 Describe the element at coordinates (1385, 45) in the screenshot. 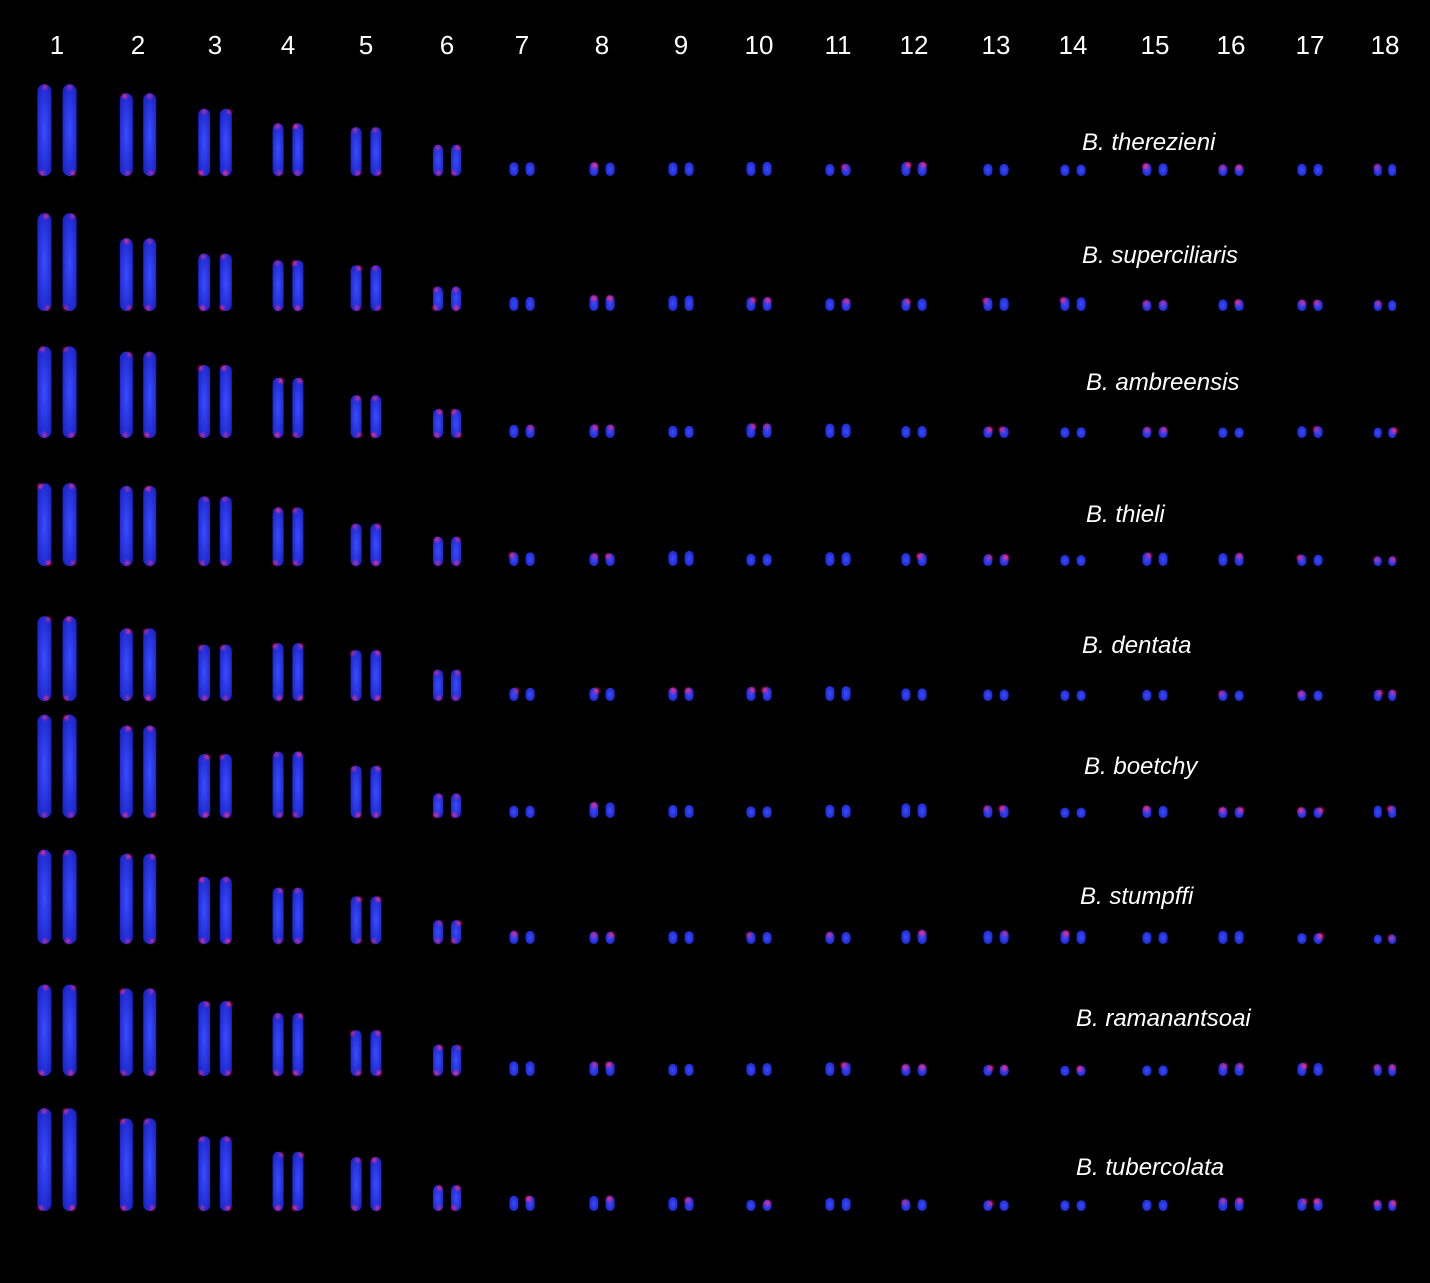

I see `chromosome-number-18: 18` at that location.